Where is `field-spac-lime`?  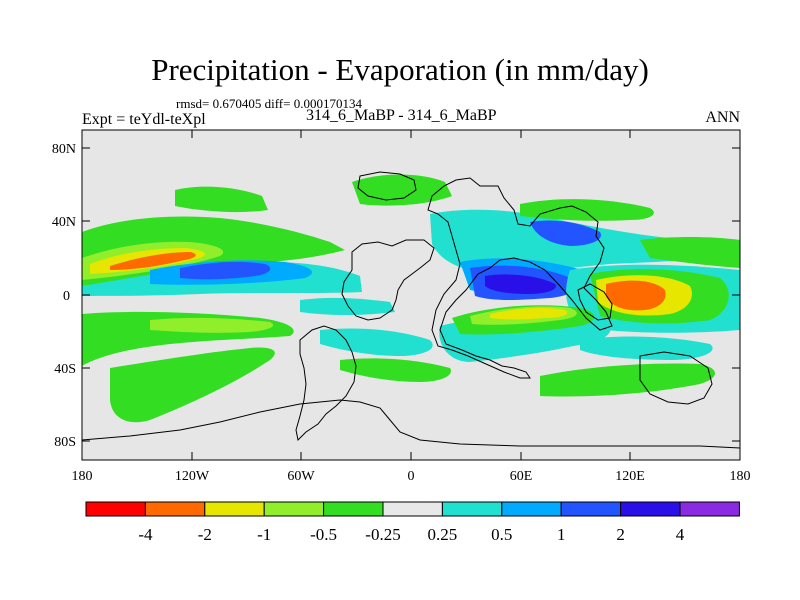 field-spac-lime is located at coordinates (212, 325).